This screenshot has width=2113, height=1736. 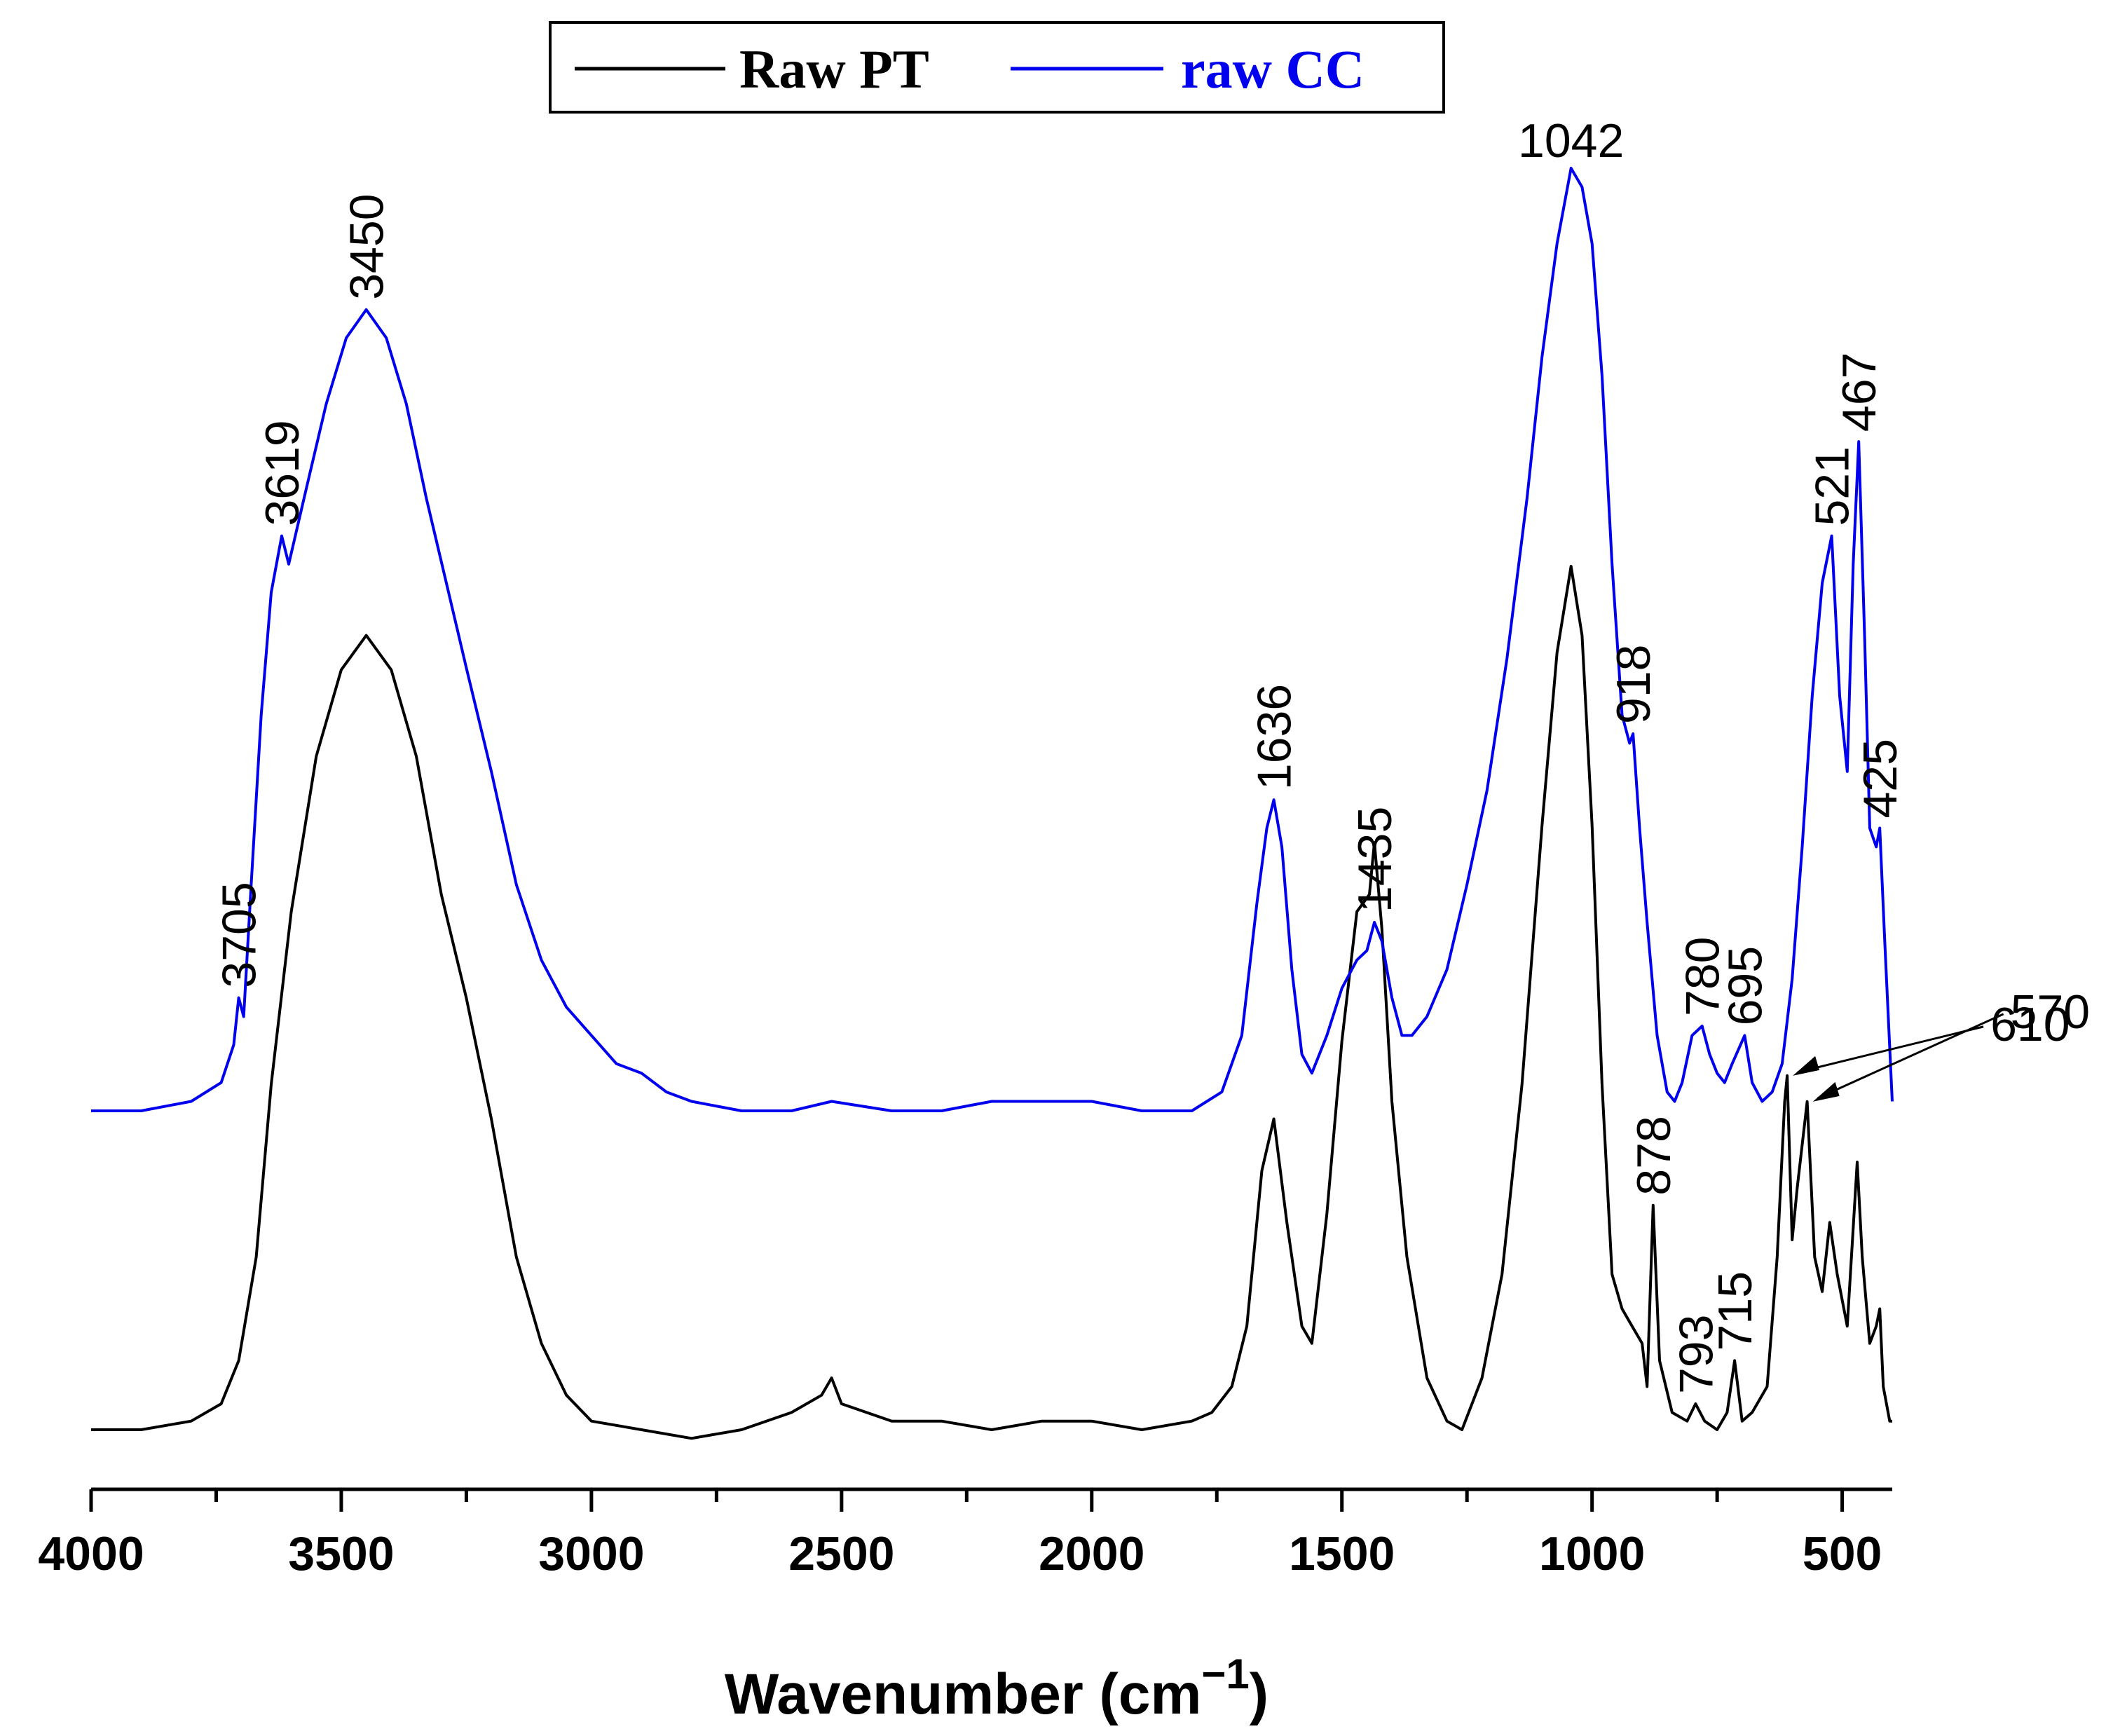 What do you see at coordinates (1654, 1155) in the screenshot?
I see `peak-label: 878` at bounding box center [1654, 1155].